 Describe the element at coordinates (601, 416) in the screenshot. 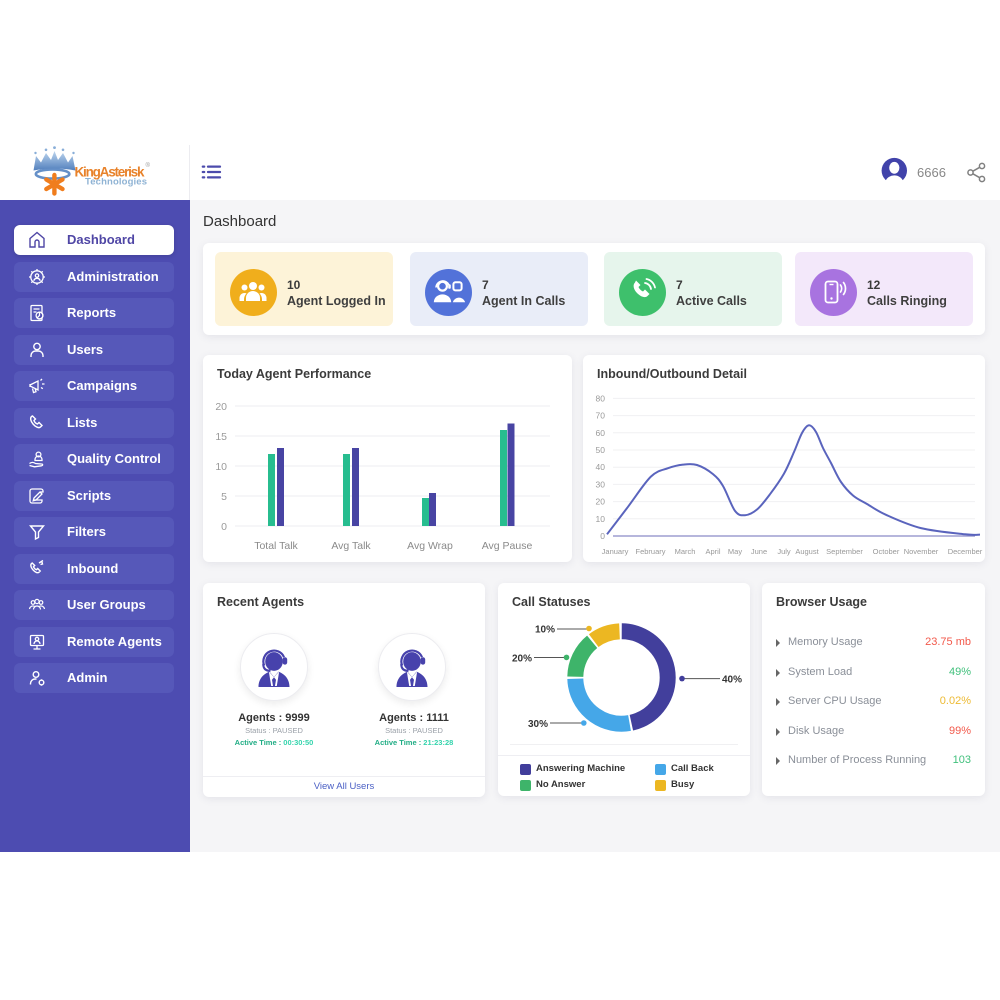

I see `svg-text: 70` at that location.